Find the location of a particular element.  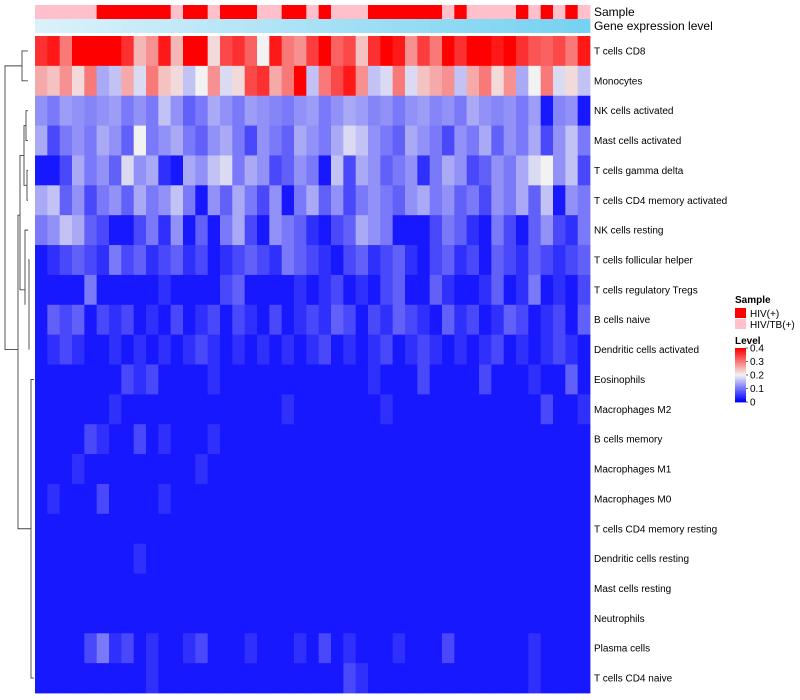

colorbar-tick-label: 0.3 is located at coordinates (757, 362).